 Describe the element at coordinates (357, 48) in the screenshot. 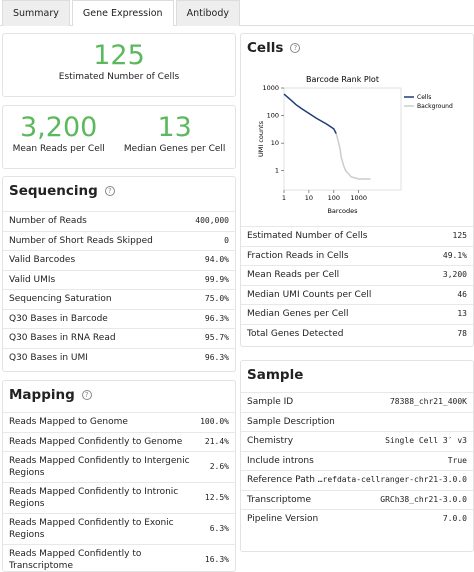

I see `section-title: Cells?` at that location.